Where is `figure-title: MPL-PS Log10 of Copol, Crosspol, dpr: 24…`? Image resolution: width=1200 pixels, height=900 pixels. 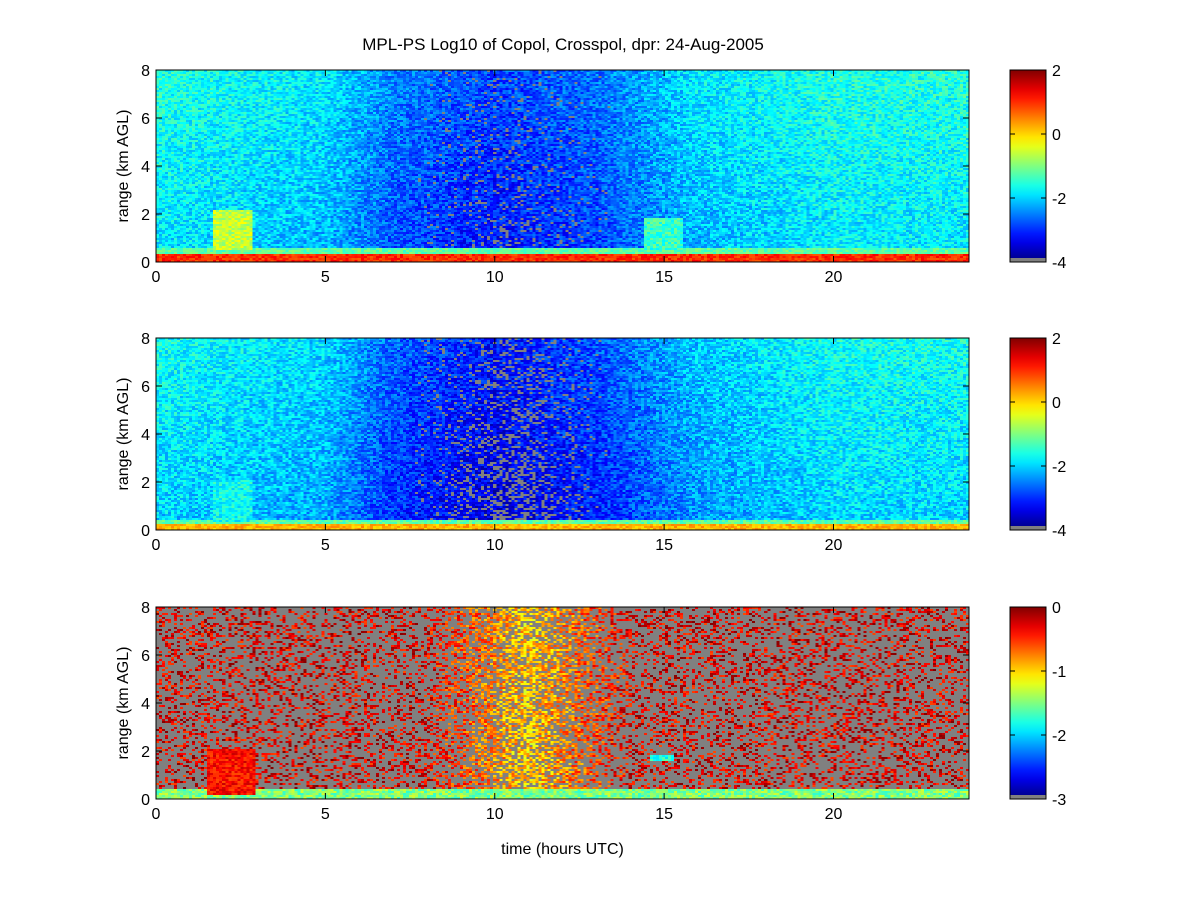
figure-title: MPL-PS Log10 of Copol, Crosspol, dpr: 24… is located at coordinates (563, 44).